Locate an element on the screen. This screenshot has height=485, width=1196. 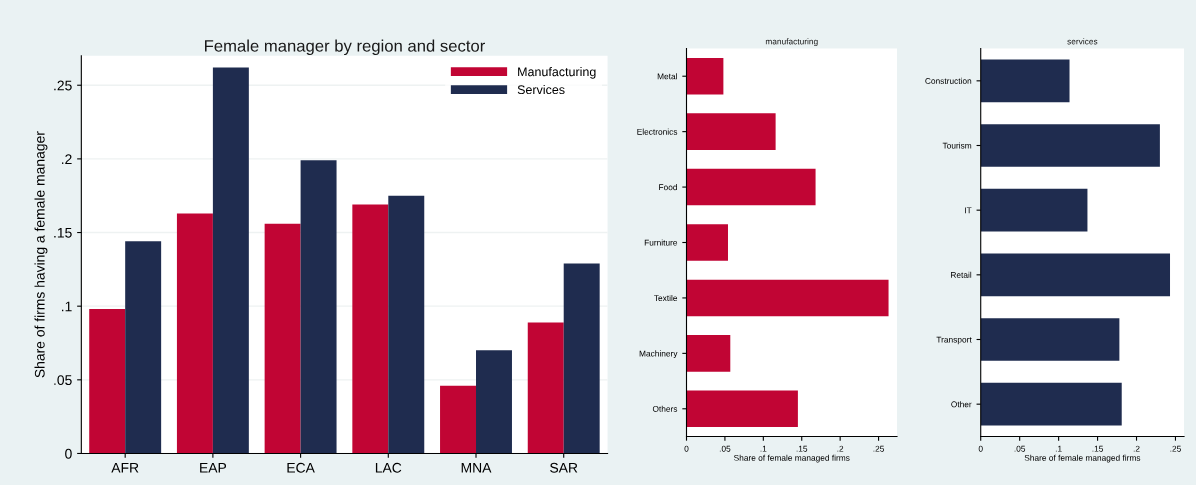
y-tick-label: .15 is located at coordinates (63, 233).